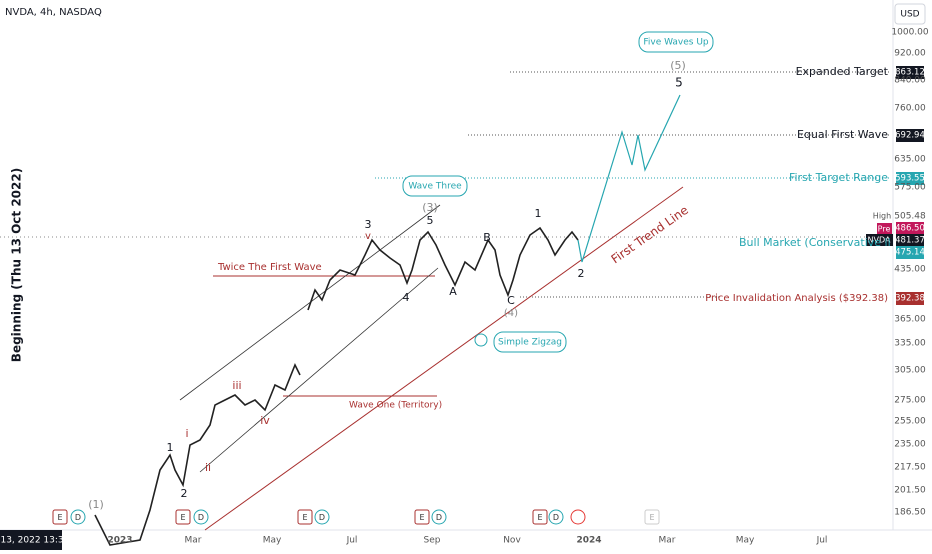 Image resolution: width=932 pixels, height=554 pixels. Describe the element at coordinates (578, 517) in the screenshot. I see `split-icon` at that location.